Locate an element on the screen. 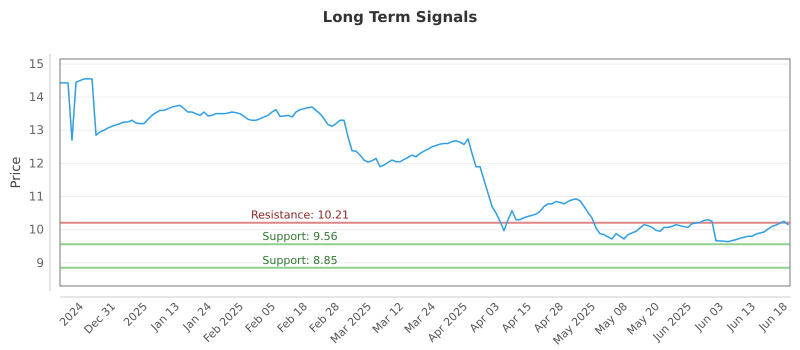 This screenshot has height=350, width=800. y-tick-label: 14 is located at coordinates (36, 97).